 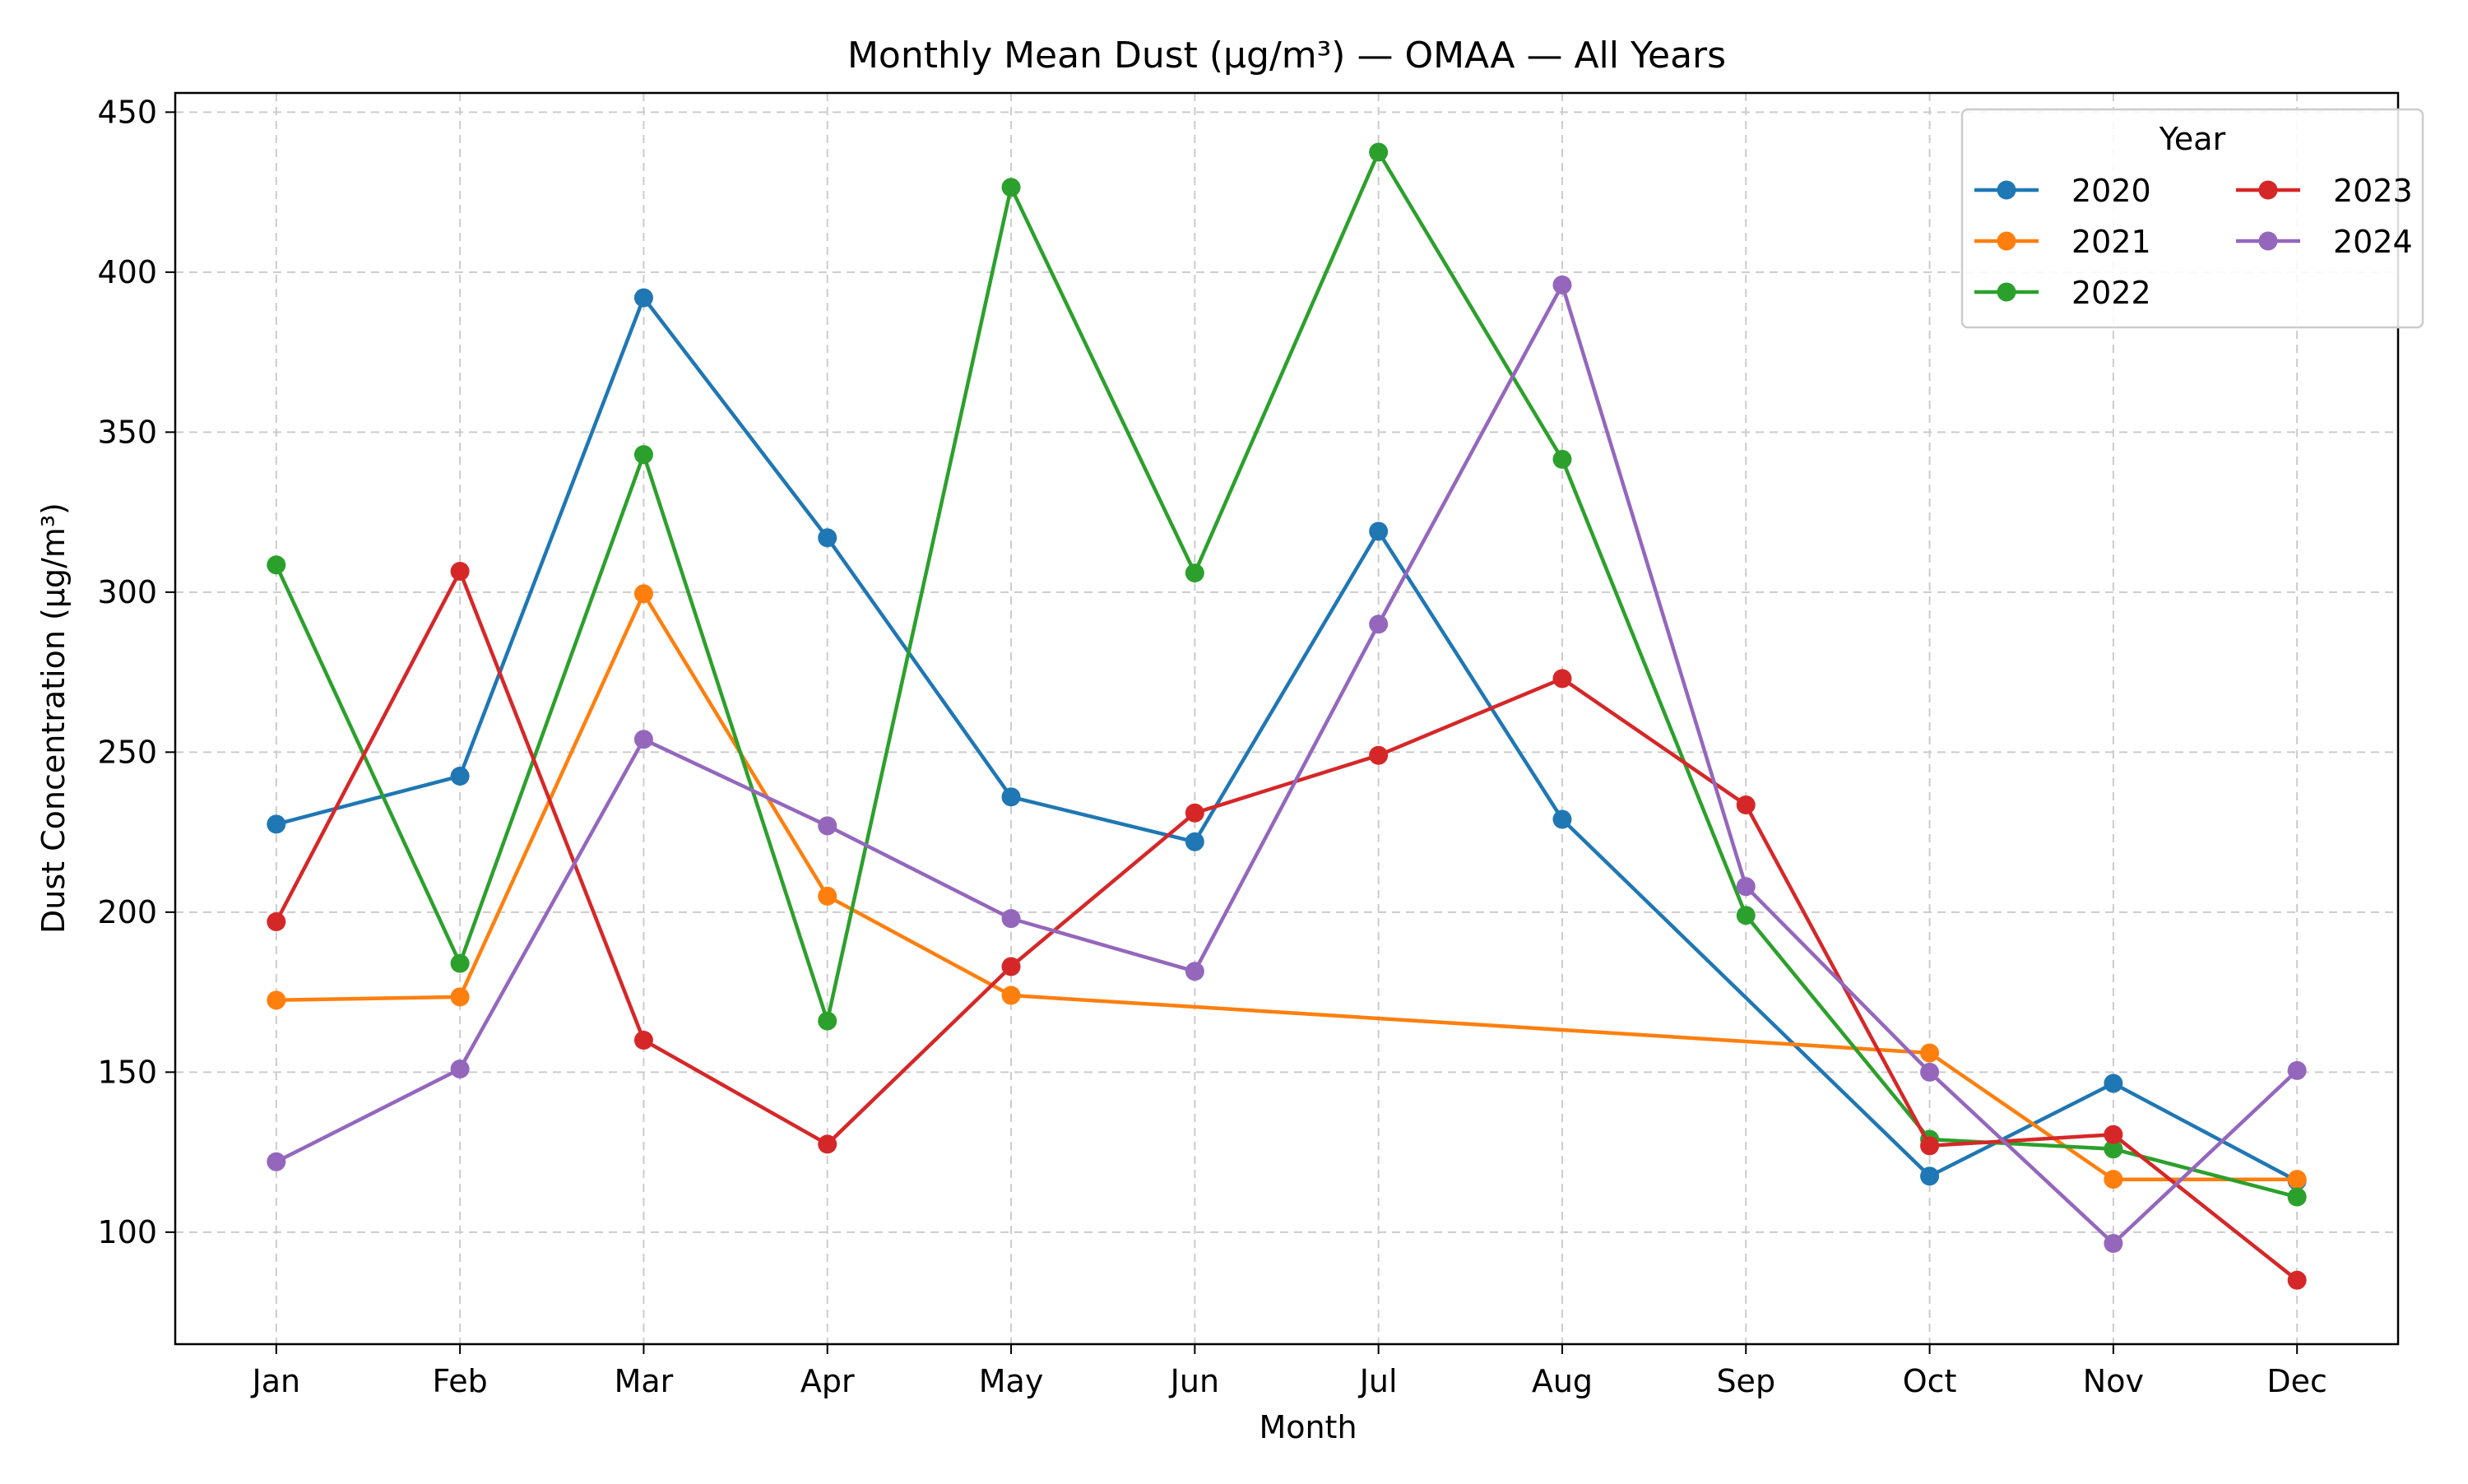 I want to click on x-tick-label: Feb, so click(x=459, y=1381).